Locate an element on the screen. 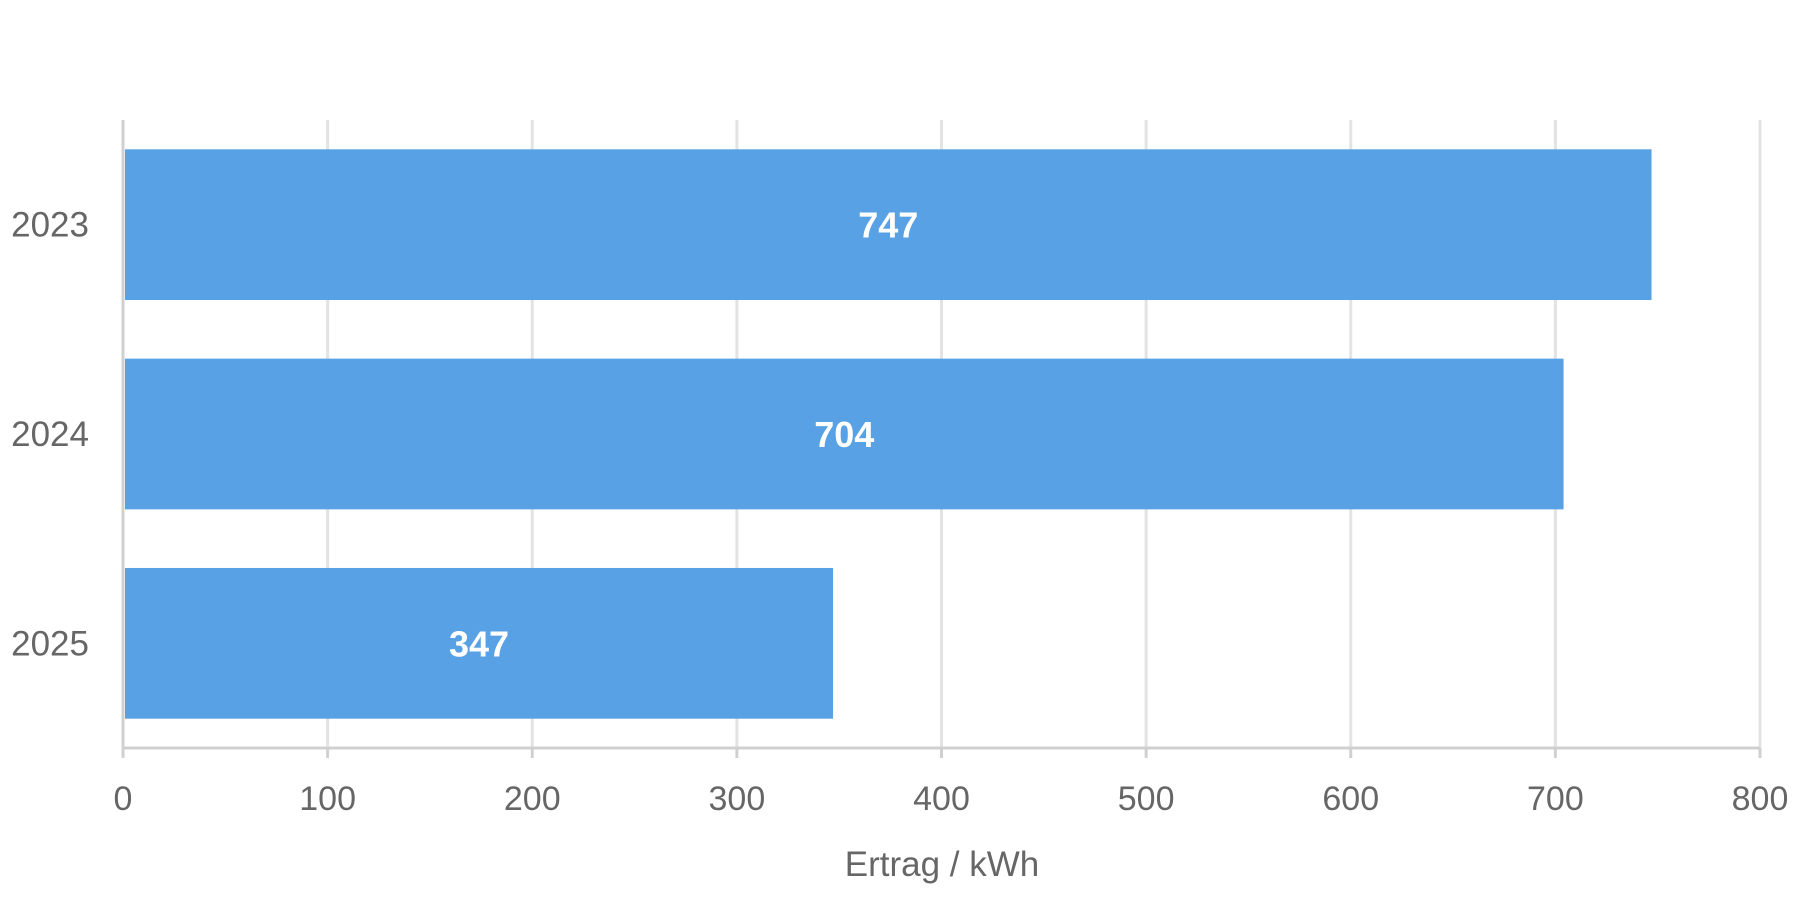 This screenshot has height=900, width=1800. x-tick-label: 600 is located at coordinates (1350, 799).